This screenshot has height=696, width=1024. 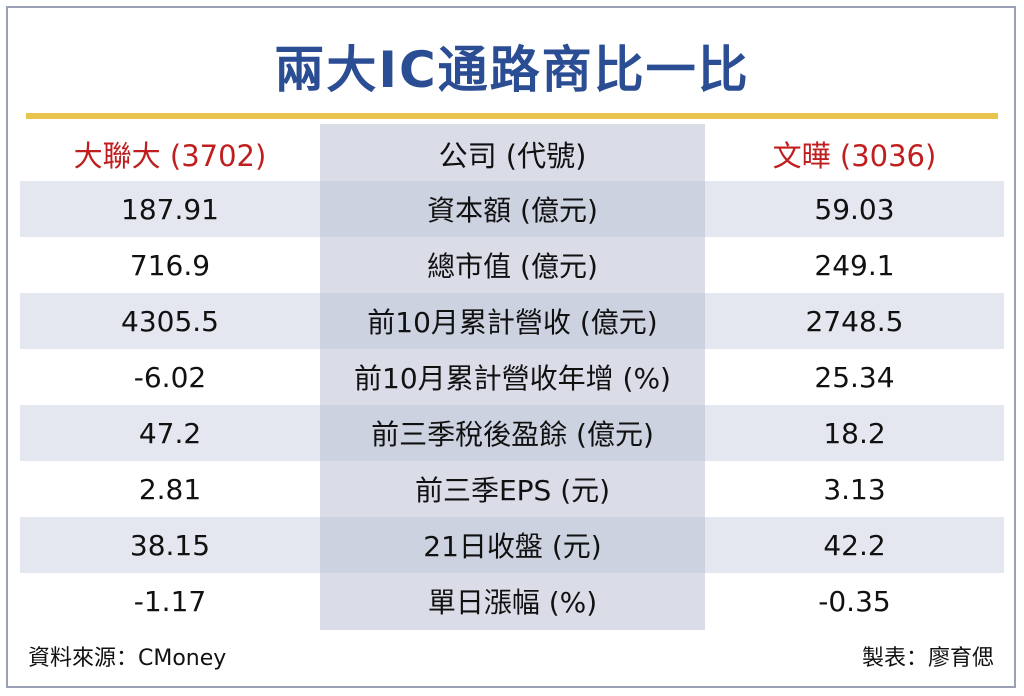 What do you see at coordinates (512, 155) in the screenshot?
I see `header-center-label: 公司 (代號)` at bounding box center [512, 155].